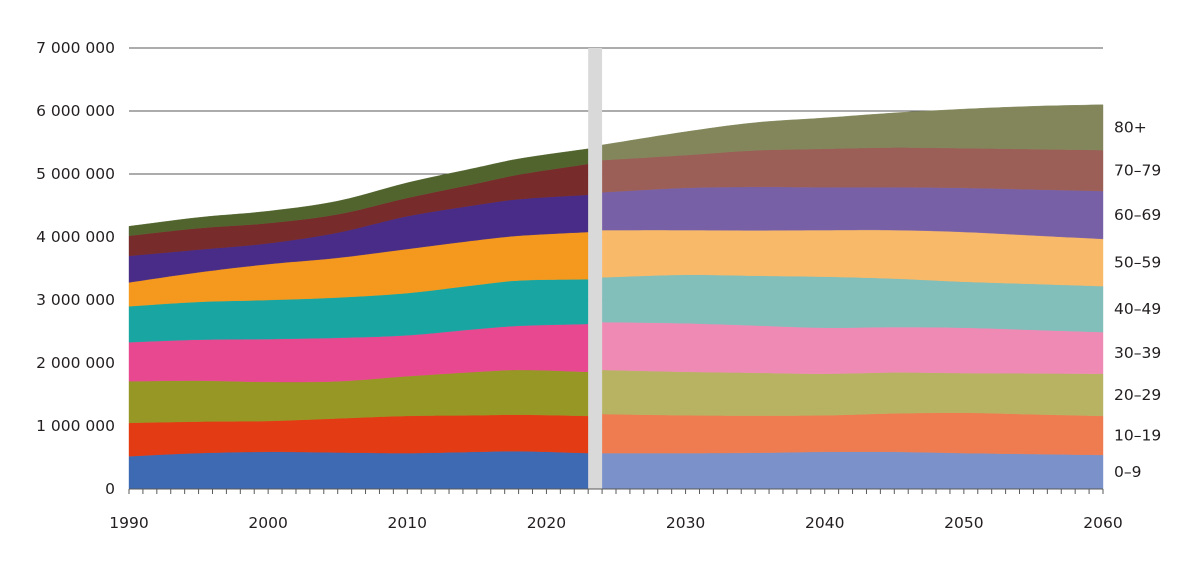  I want to click on historical-projection-divider, so click(595, 268).